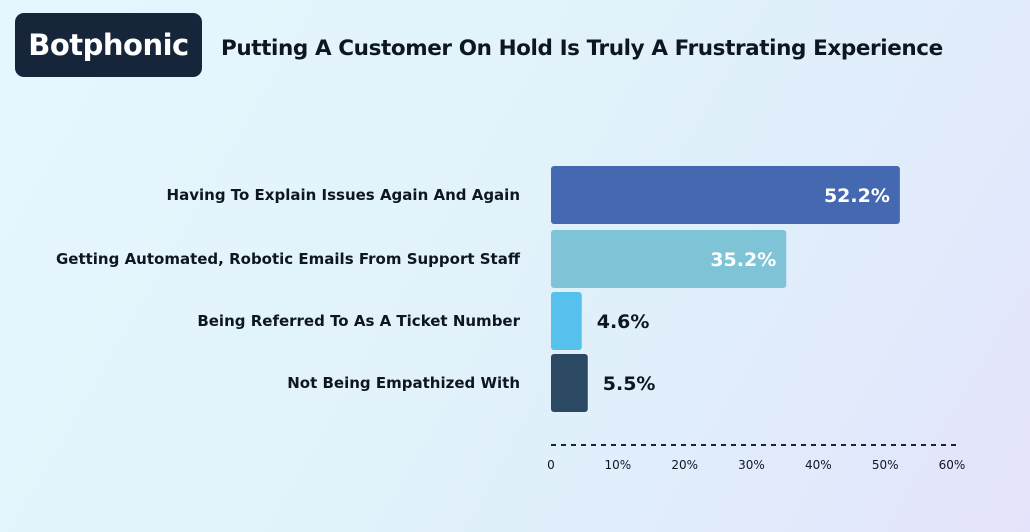 The image size is (1030, 532). I want to click on category-label-3: Being Referred To As A Ticket Number, so click(358, 321).